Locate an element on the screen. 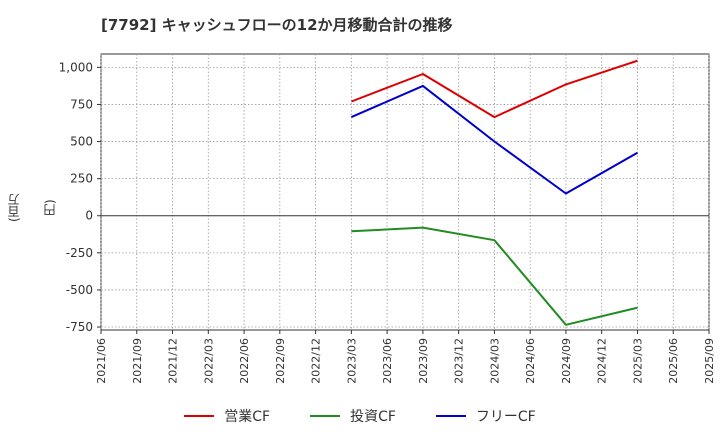  x-tick-label: 2025/09 is located at coordinates (709, 361).